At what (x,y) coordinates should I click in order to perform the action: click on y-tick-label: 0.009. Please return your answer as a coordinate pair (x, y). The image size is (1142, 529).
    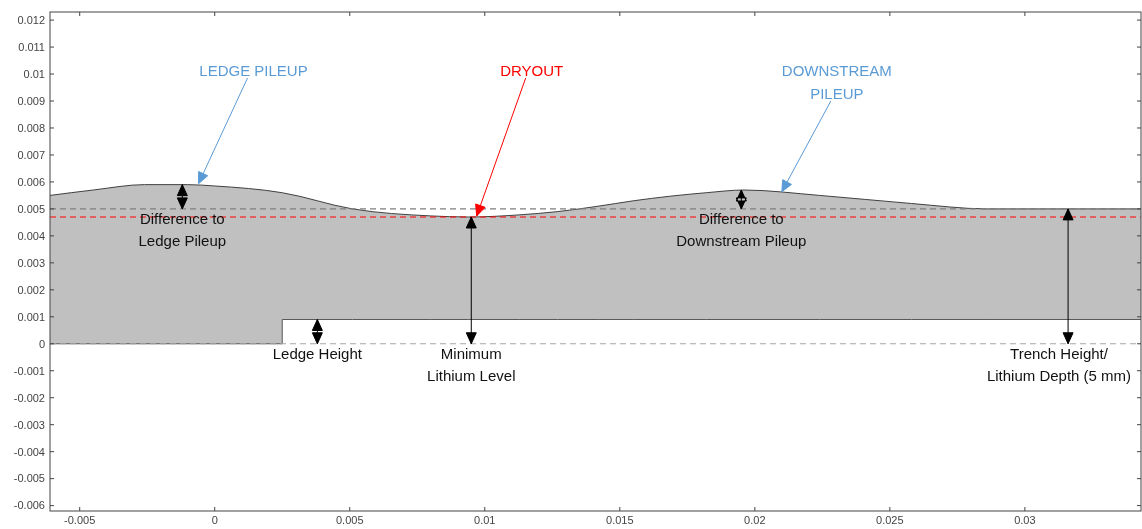
    Looking at the image, I should click on (31, 100).